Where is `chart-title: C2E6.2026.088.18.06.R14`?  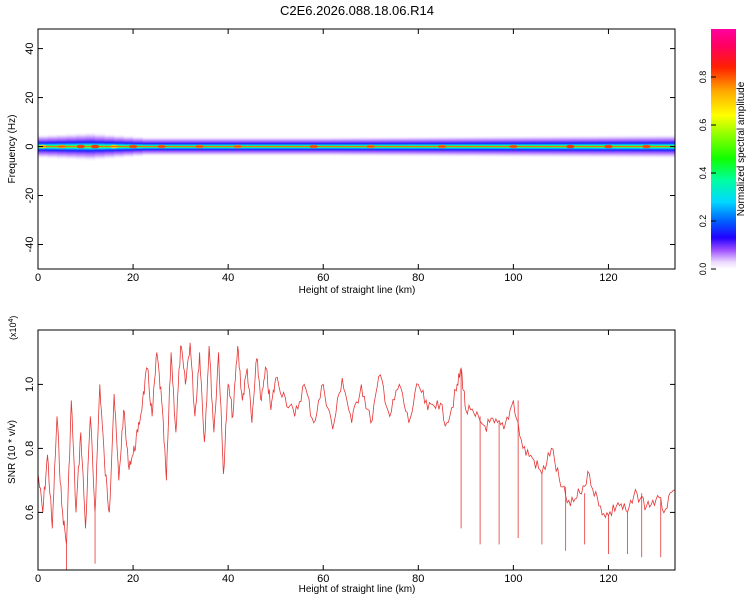
chart-title: C2E6.2026.088.18.06.R14 is located at coordinates (357, 10).